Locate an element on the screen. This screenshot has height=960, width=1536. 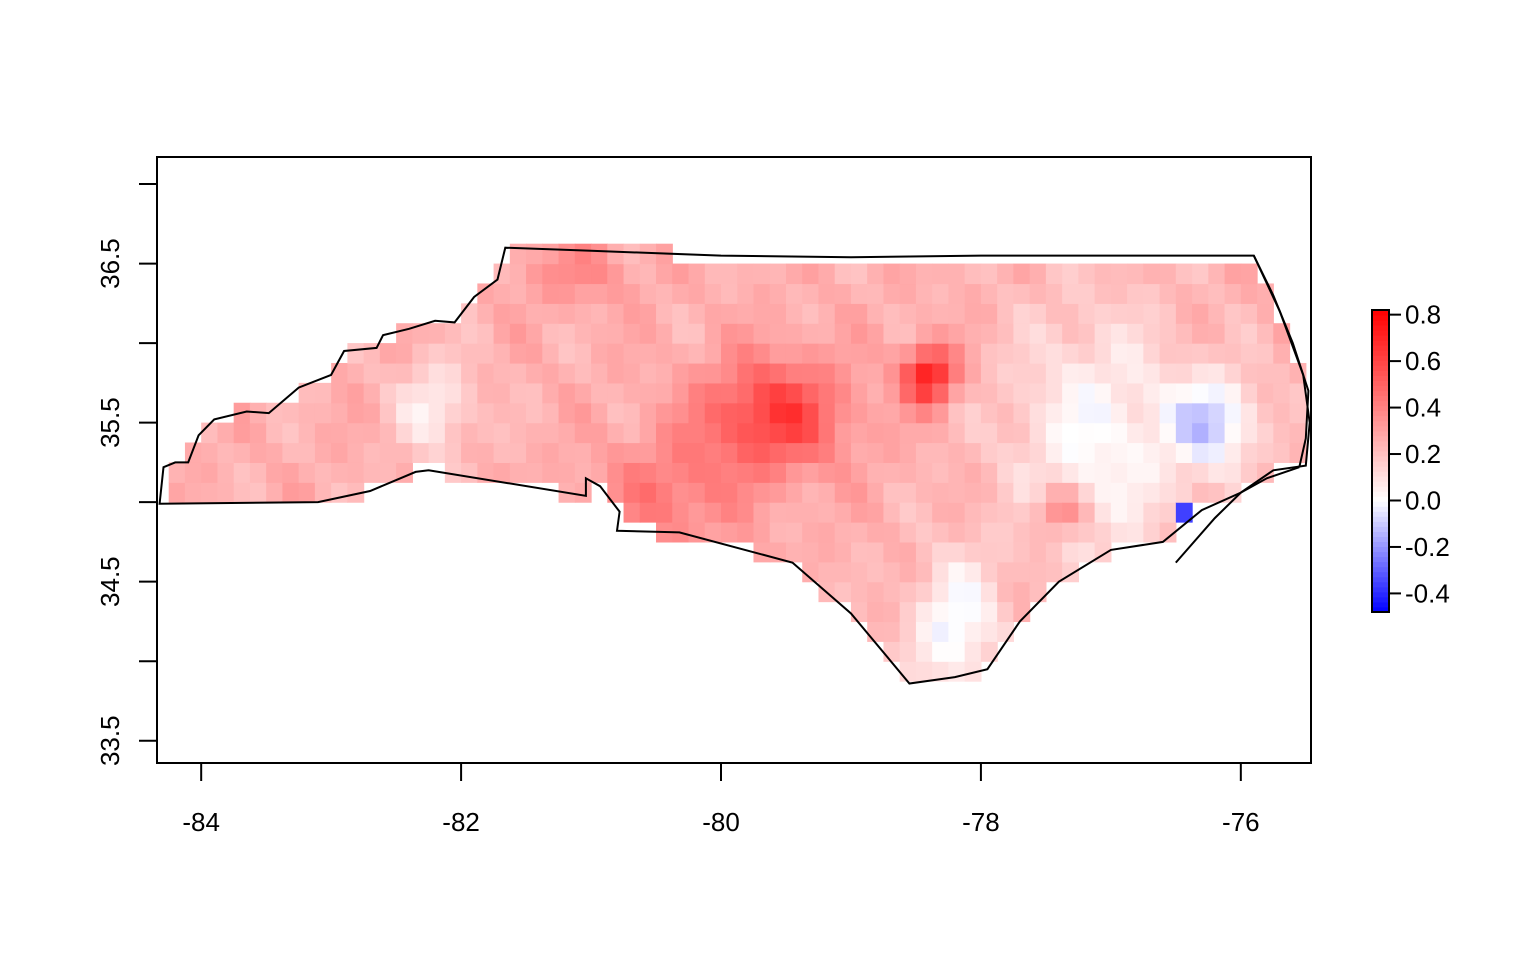
colorbar-tick-label: 0.8 is located at coordinates (1423, 315).